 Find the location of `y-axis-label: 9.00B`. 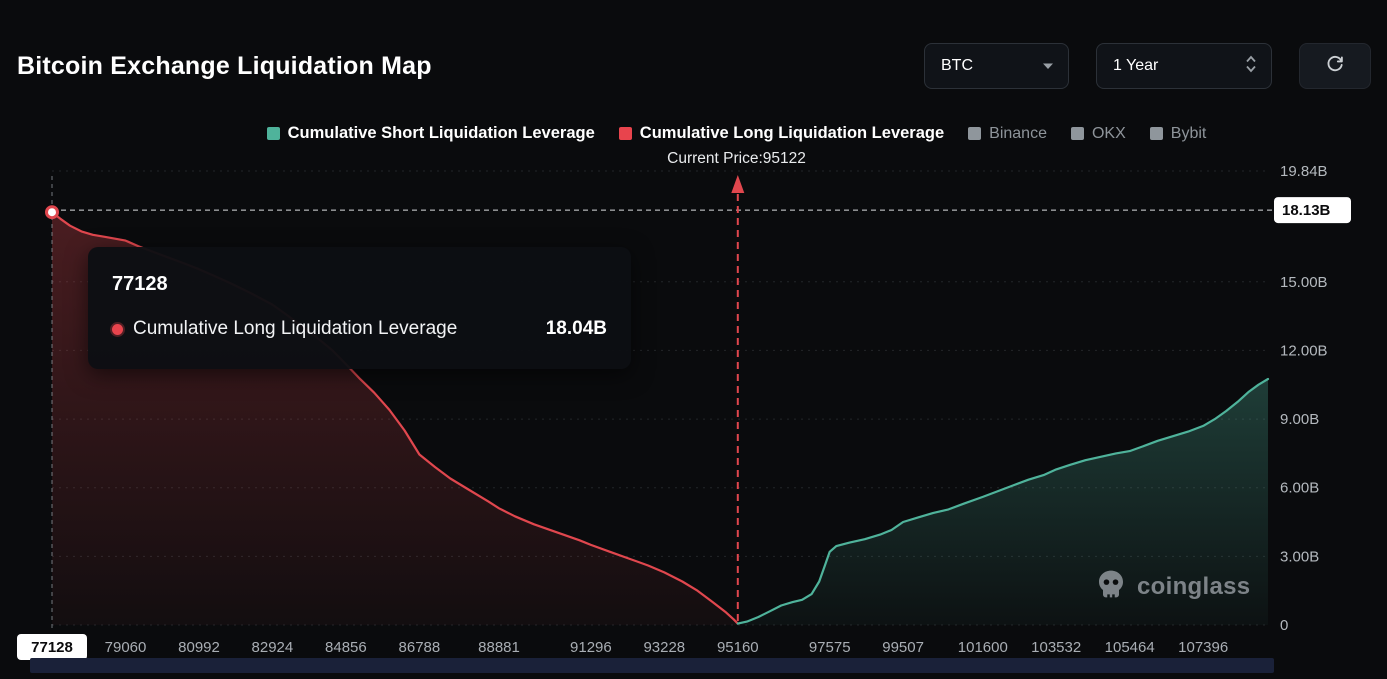

y-axis-label: 9.00B is located at coordinates (1299, 419).